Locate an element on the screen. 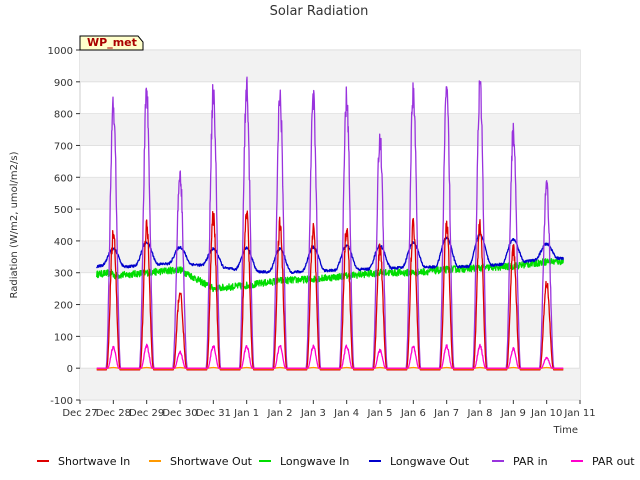  chart-title: Solar Radiation is located at coordinates (319, 11).